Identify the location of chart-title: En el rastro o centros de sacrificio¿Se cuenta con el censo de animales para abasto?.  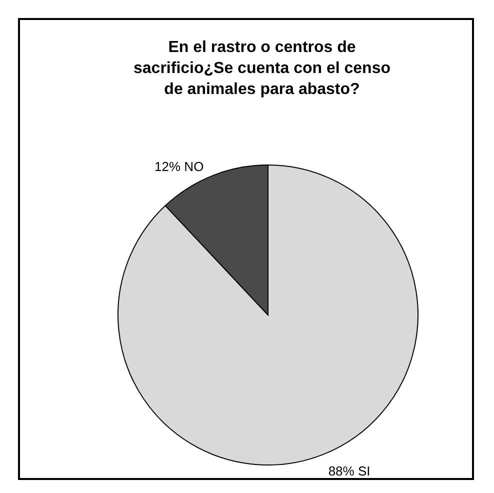
(262, 68).